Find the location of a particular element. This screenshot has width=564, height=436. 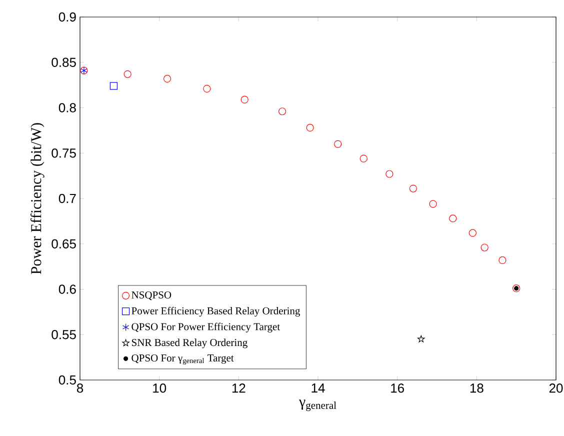

legend-label: QPSO For Power Efficiency Target is located at coordinates (206, 327).